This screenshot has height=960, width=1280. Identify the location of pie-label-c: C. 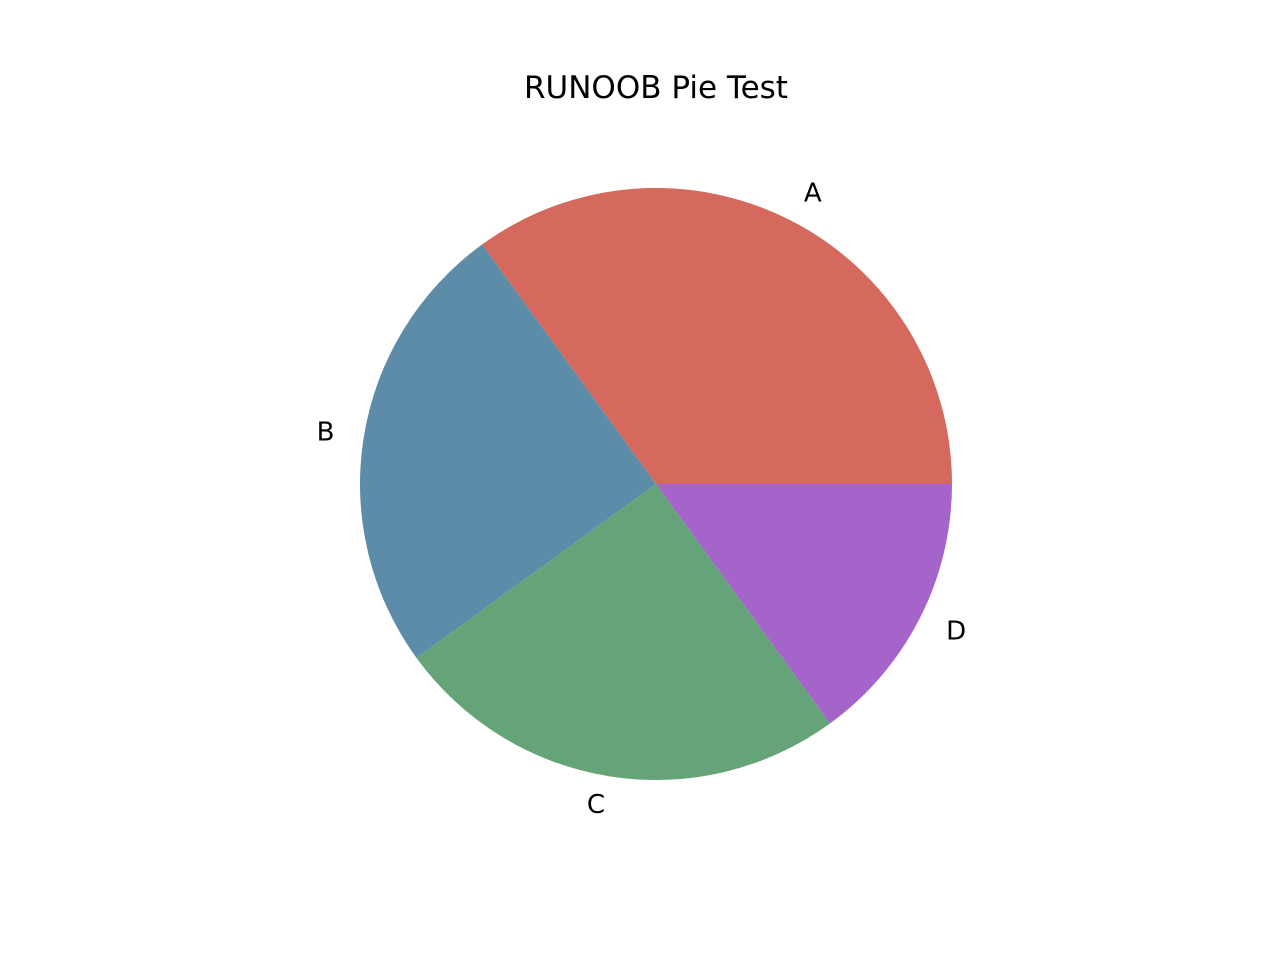
(596, 805).